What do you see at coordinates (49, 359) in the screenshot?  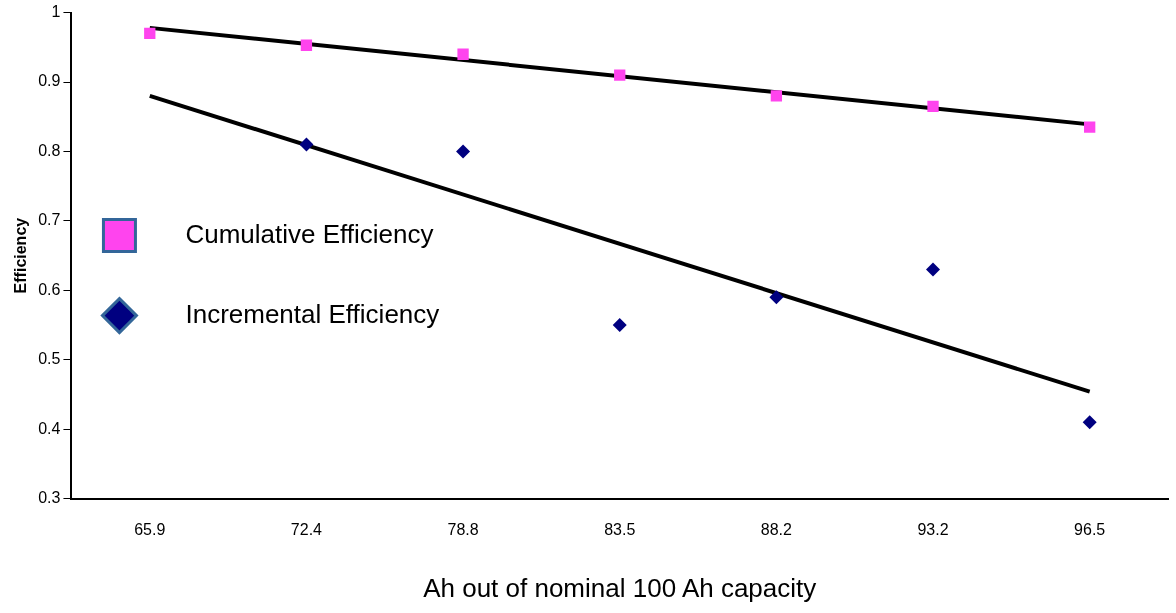 I see `y-tick-label: 0.5` at bounding box center [49, 359].